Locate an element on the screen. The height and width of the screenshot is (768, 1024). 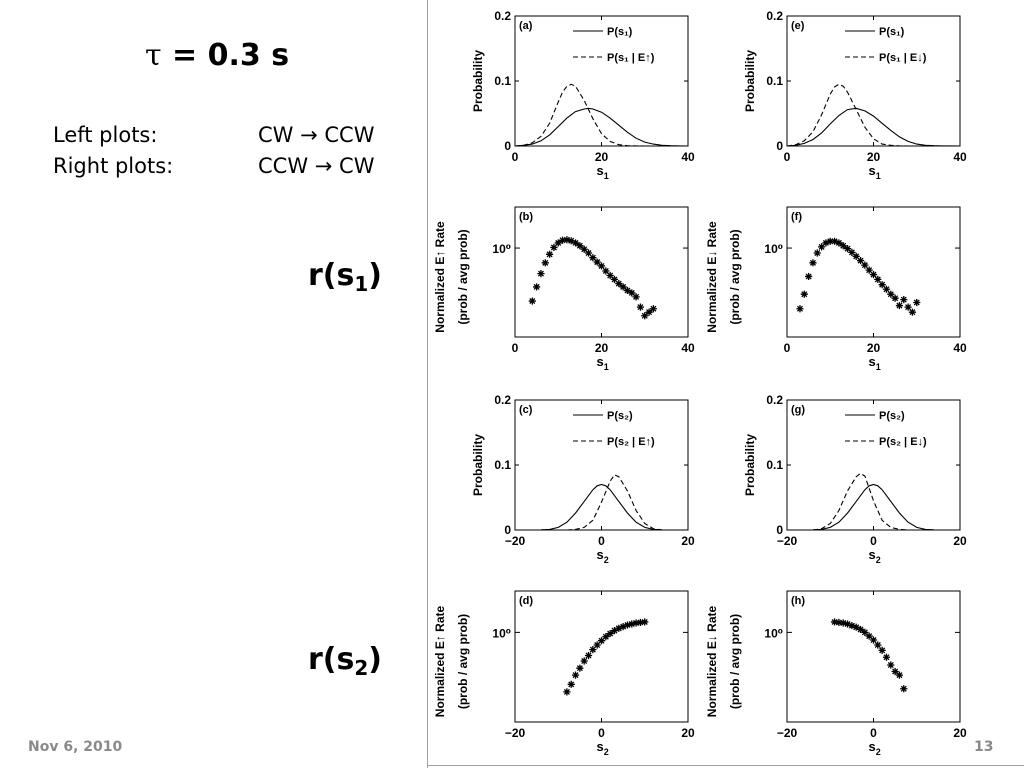
x-tick-label-a: 40 is located at coordinates (688, 157).